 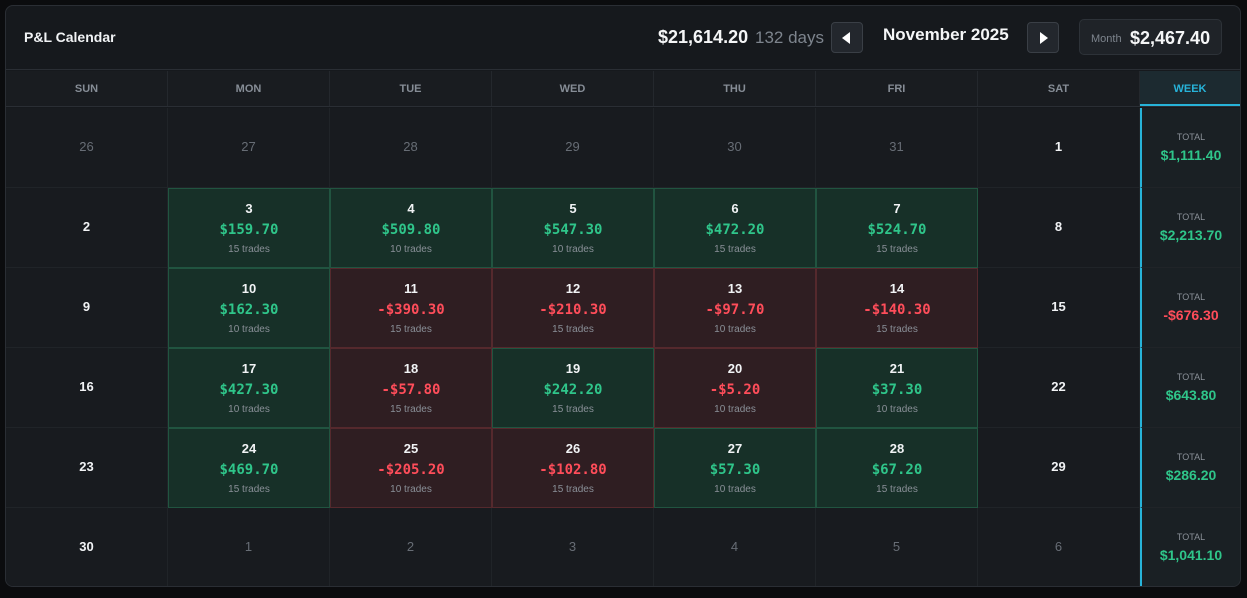 I want to click on calendar-day-cell: 11 -$390.30 15 trades, so click(x=411, y=308).